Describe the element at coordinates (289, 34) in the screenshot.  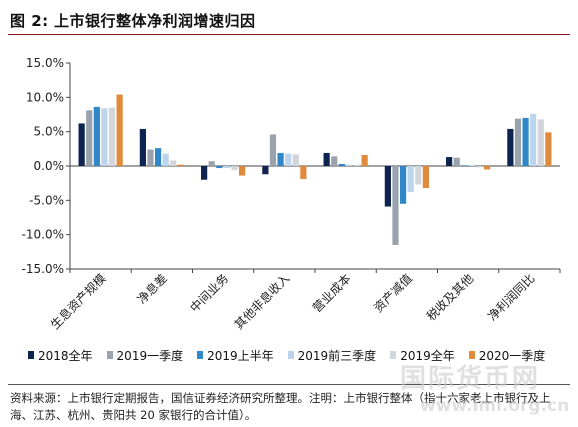
I see `header-divider` at that location.